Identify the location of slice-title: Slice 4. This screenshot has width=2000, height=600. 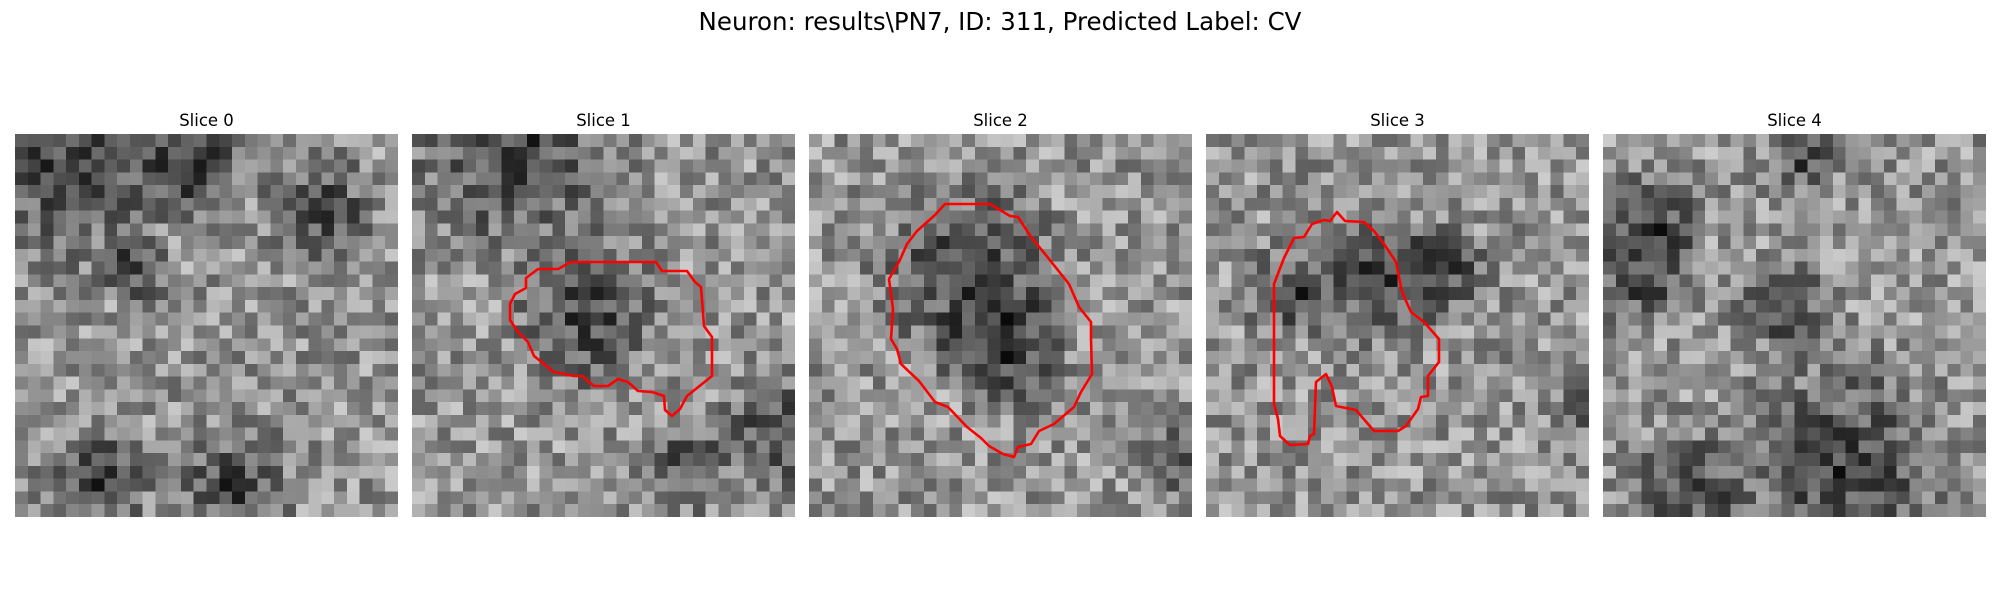
(1794, 120).